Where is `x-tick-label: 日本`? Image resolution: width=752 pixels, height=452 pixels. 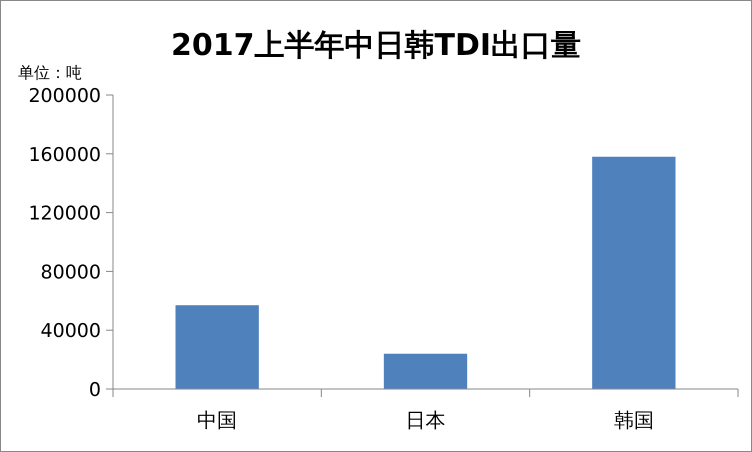 x-tick-label: 日本 is located at coordinates (426, 420).